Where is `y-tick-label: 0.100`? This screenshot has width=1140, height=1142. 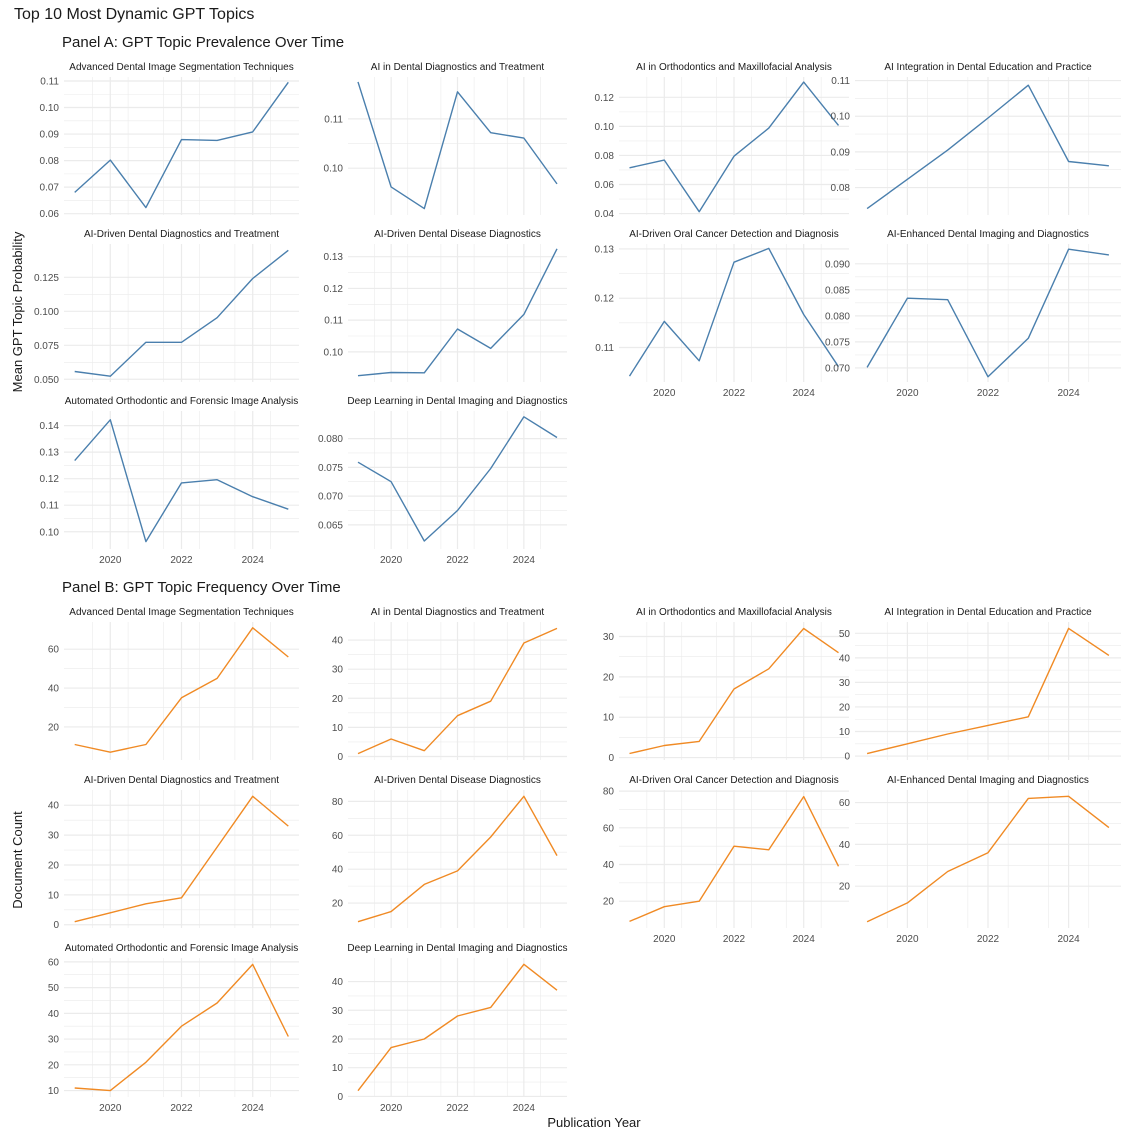
y-tick-label: 0.100 is located at coordinates (46, 312).